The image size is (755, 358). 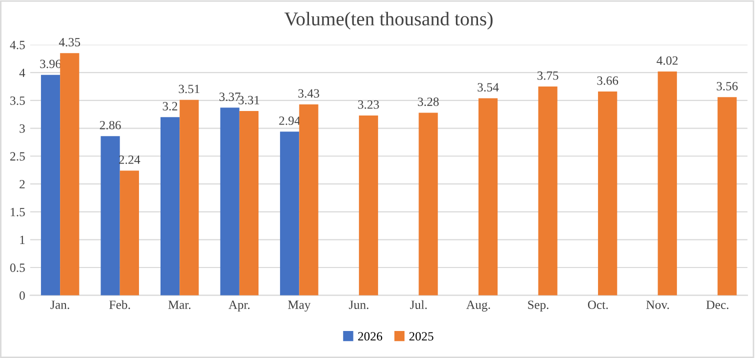 What do you see at coordinates (170, 106) in the screenshot?
I see `data-label: 3.2` at bounding box center [170, 106].